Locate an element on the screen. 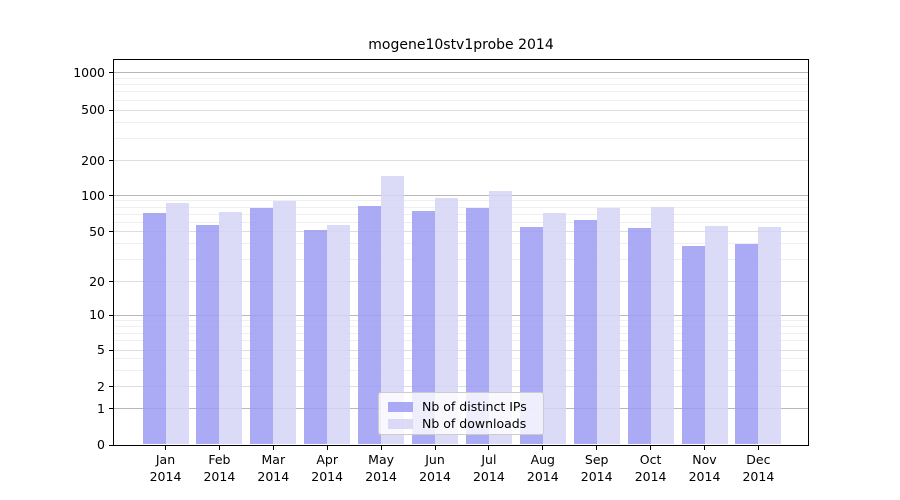 The height and width of the screenshot is (500, 900). x-tick-month: Oct is located at coordinates (650, 459).